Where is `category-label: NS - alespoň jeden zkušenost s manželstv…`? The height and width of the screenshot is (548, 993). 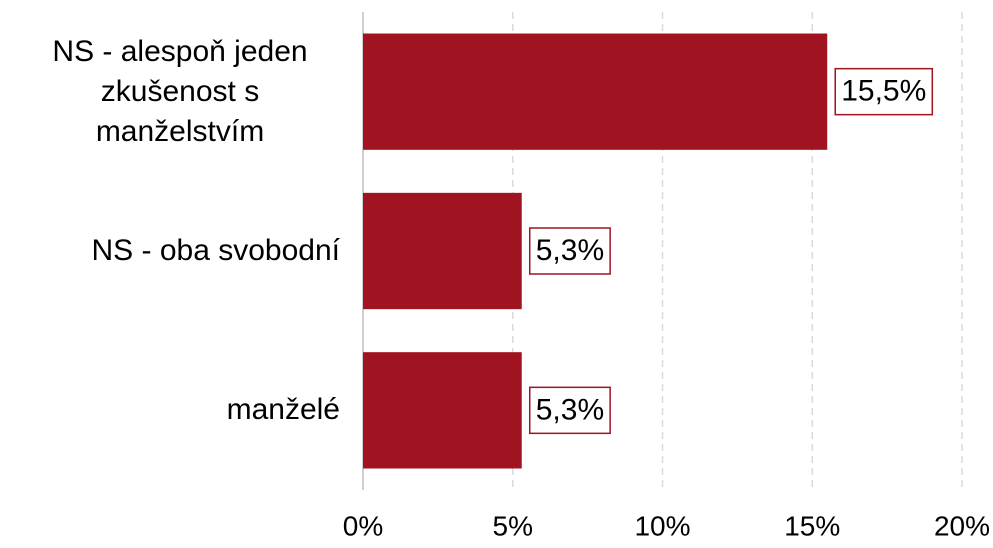
category-label: NS - alespoň jeden zkušenost s manželstv… is located at coordinates (170, 92).